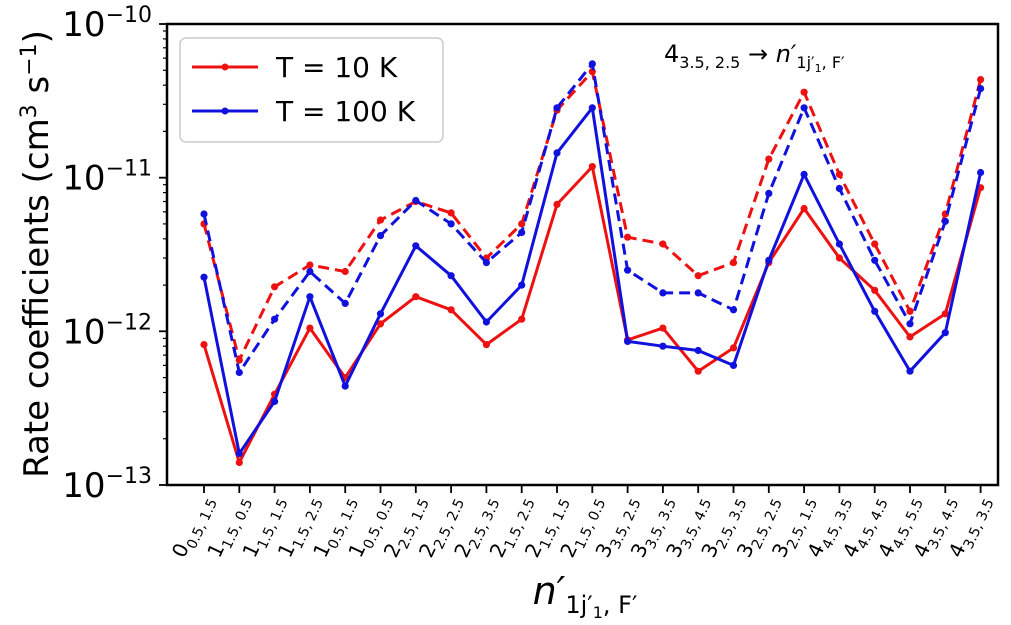  What do you see at coordinates (107, 485) in the screenshot?
I see `y-tick-label: 10−13` at bounding box center [107, 485].